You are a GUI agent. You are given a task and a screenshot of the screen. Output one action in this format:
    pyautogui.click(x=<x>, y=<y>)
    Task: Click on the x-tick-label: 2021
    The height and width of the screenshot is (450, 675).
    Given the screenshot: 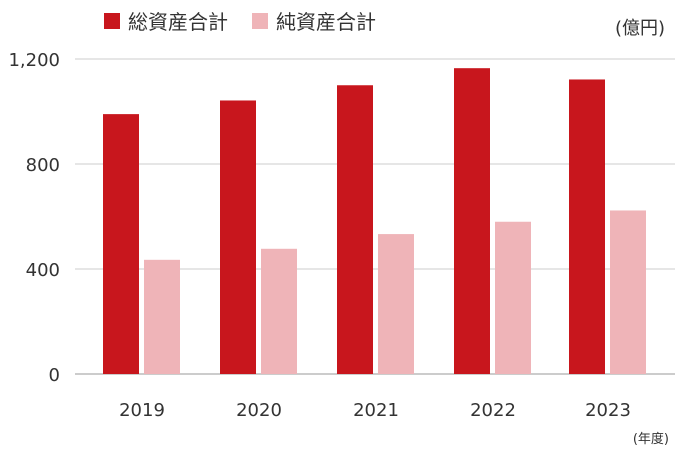 What is the action you would take?
    pyautogui.click(x=376, y=410)
    